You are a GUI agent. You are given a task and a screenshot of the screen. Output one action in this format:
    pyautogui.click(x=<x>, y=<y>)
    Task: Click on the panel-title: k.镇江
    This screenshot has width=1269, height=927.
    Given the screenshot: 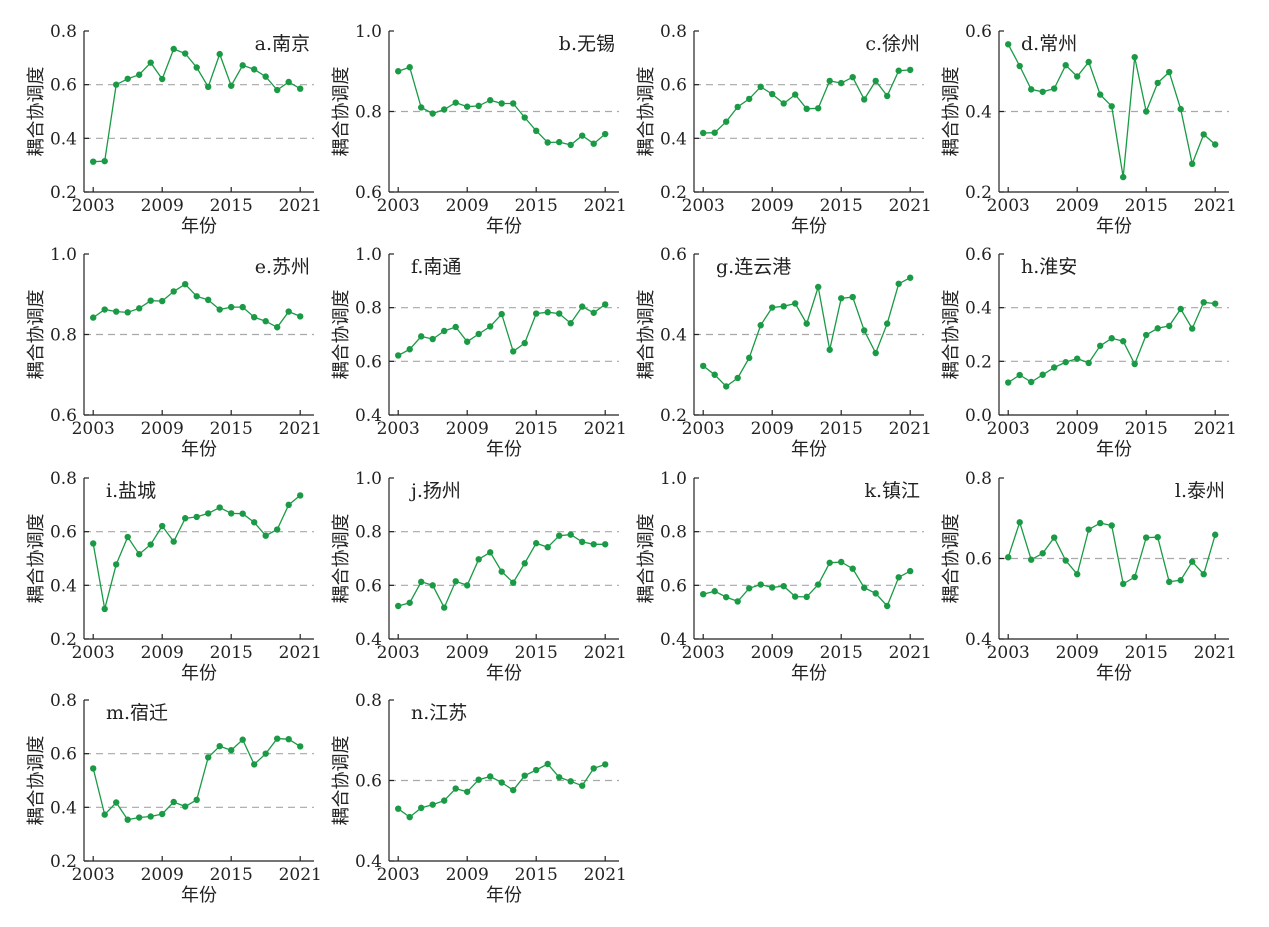 What is the action you would take?
    pyautogui.click(x=892, y=491)
    